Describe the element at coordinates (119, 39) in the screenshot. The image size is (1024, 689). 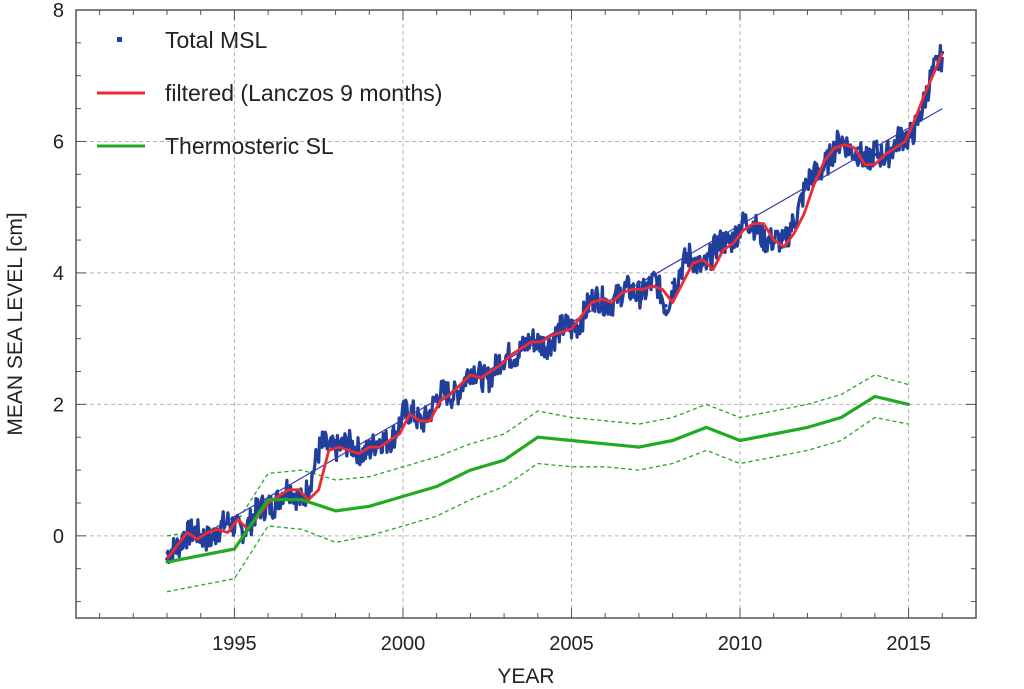
I see `legend-swatch-total-msl` at that location.